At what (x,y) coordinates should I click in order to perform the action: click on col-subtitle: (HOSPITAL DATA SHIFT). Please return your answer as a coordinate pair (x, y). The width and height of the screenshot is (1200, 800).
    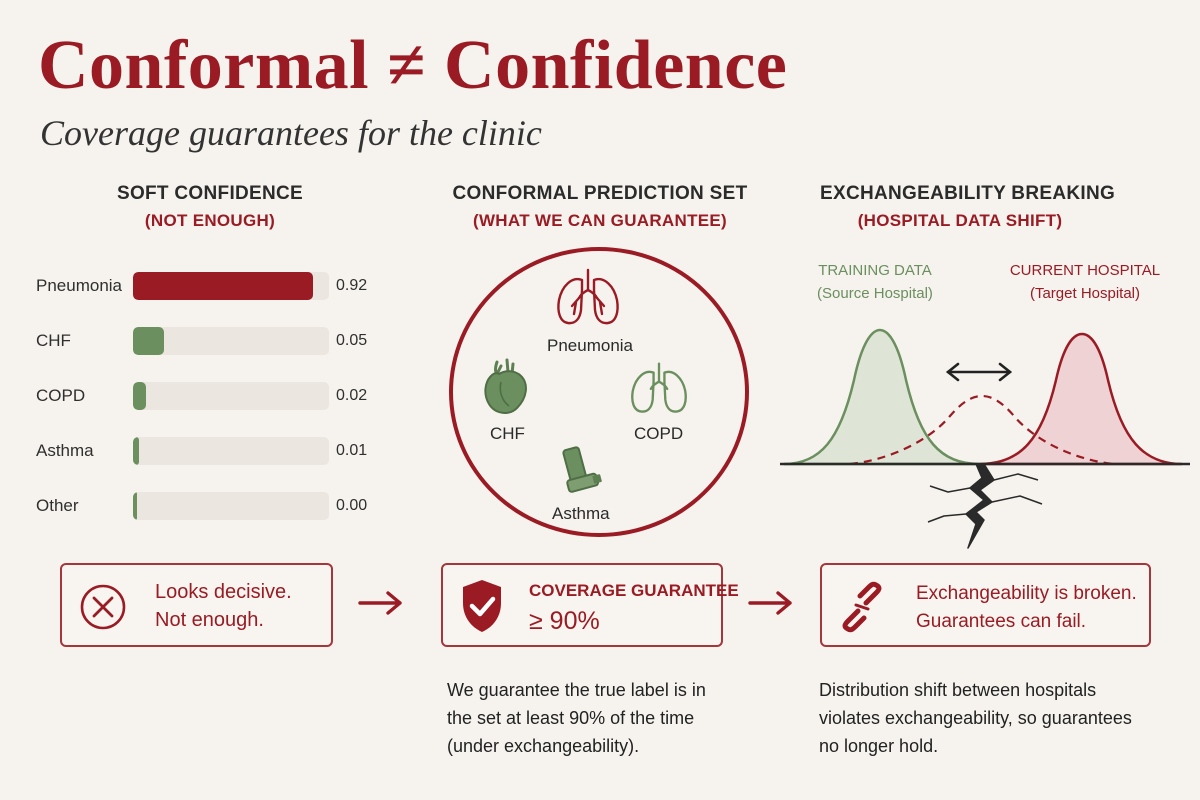
    Looking at the image, I should click on (960, 220).